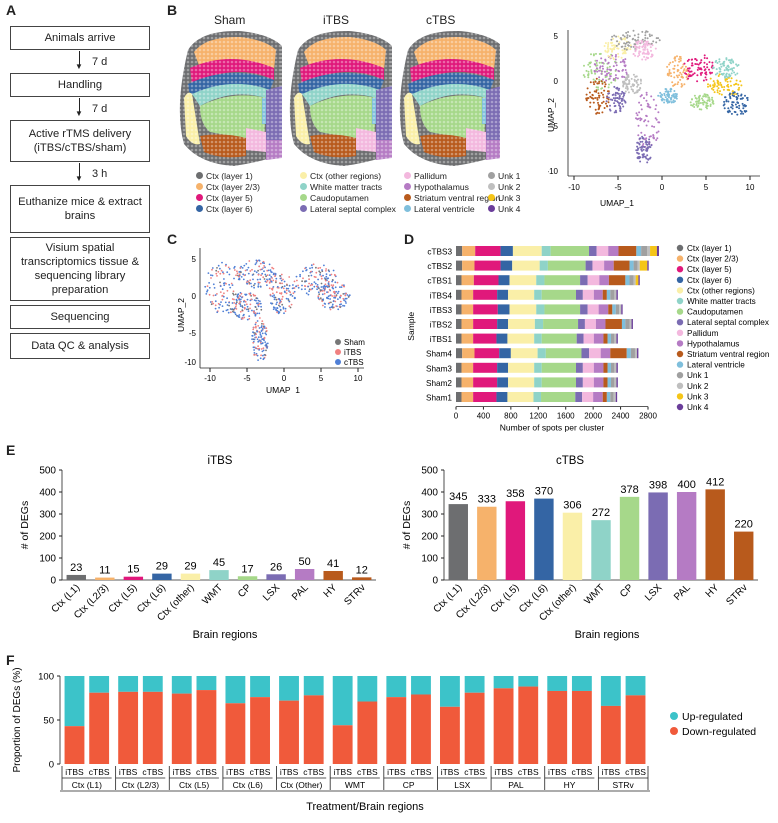  What do you see at coordinates (715, 534) in the screenshot?
I see `e-bar` at bounding box center [715, 534].